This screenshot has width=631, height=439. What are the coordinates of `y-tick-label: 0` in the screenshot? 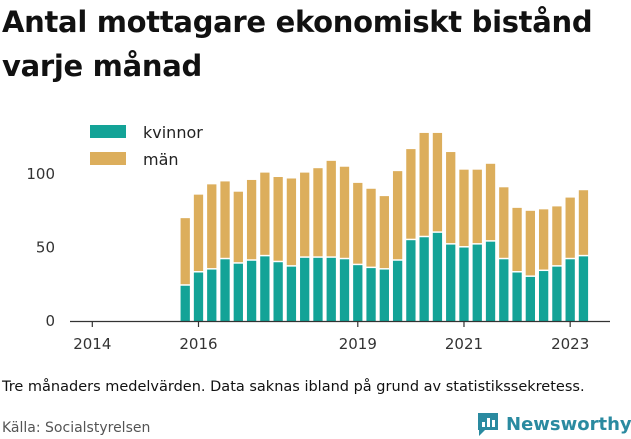 It's located at (50, 321).